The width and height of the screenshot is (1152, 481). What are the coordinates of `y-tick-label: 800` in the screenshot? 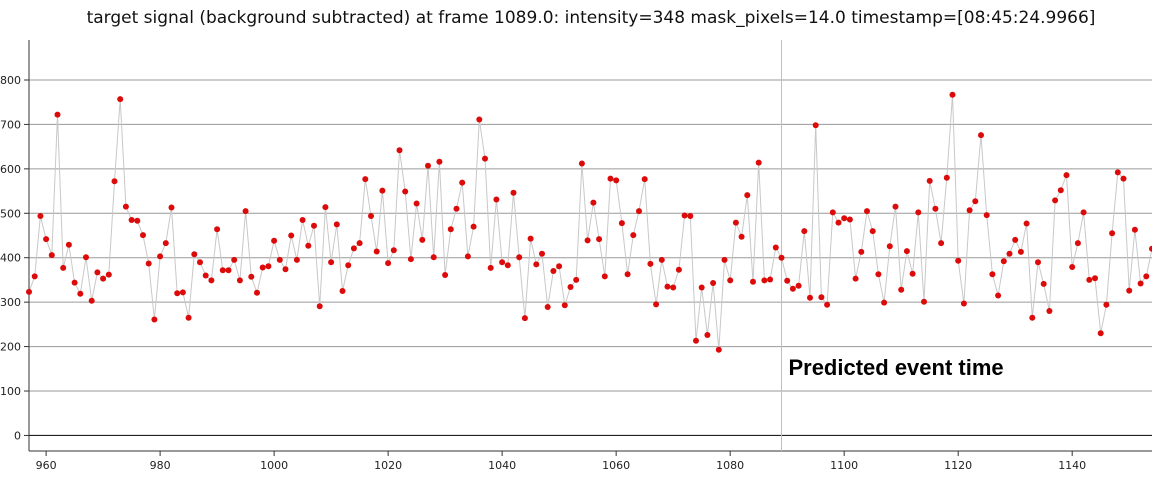 It's located at (10, 80).